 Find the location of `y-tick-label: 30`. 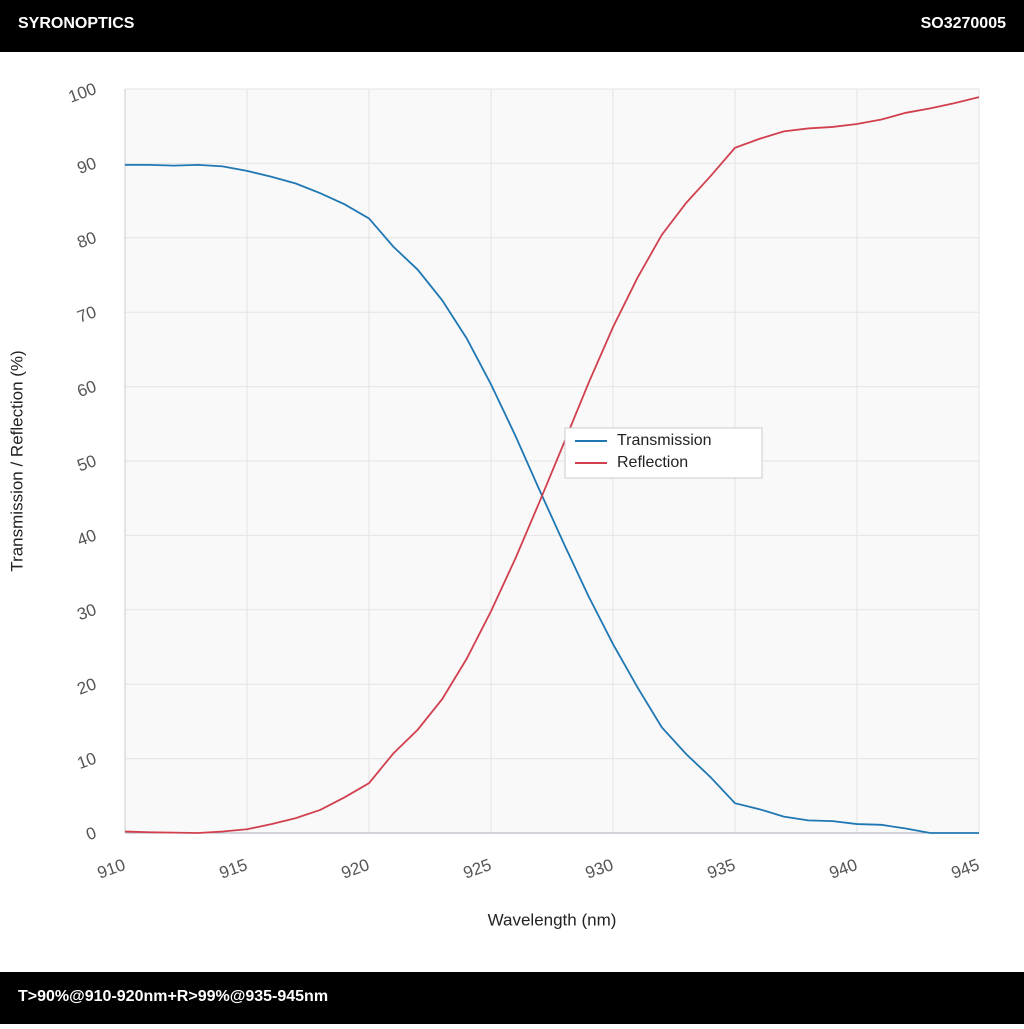

y-tick-label: 30 is located at coordinates (87, 612).